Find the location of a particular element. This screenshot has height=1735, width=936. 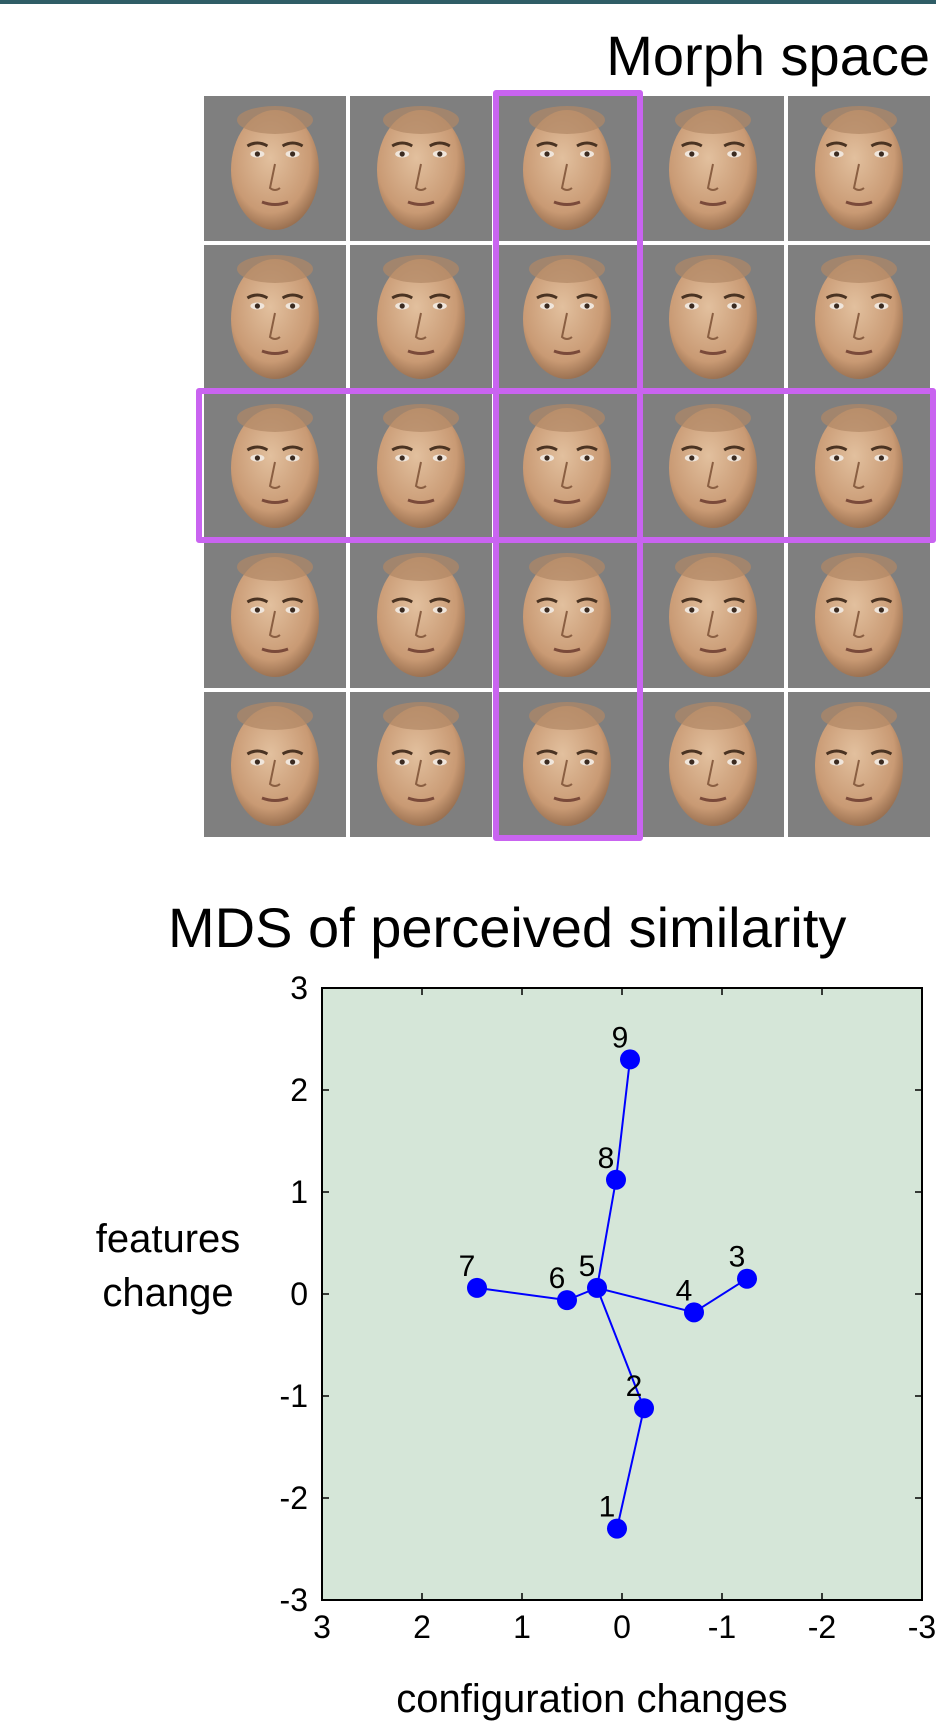

data-point-label: 3 is located at coordinates (737, 1257).